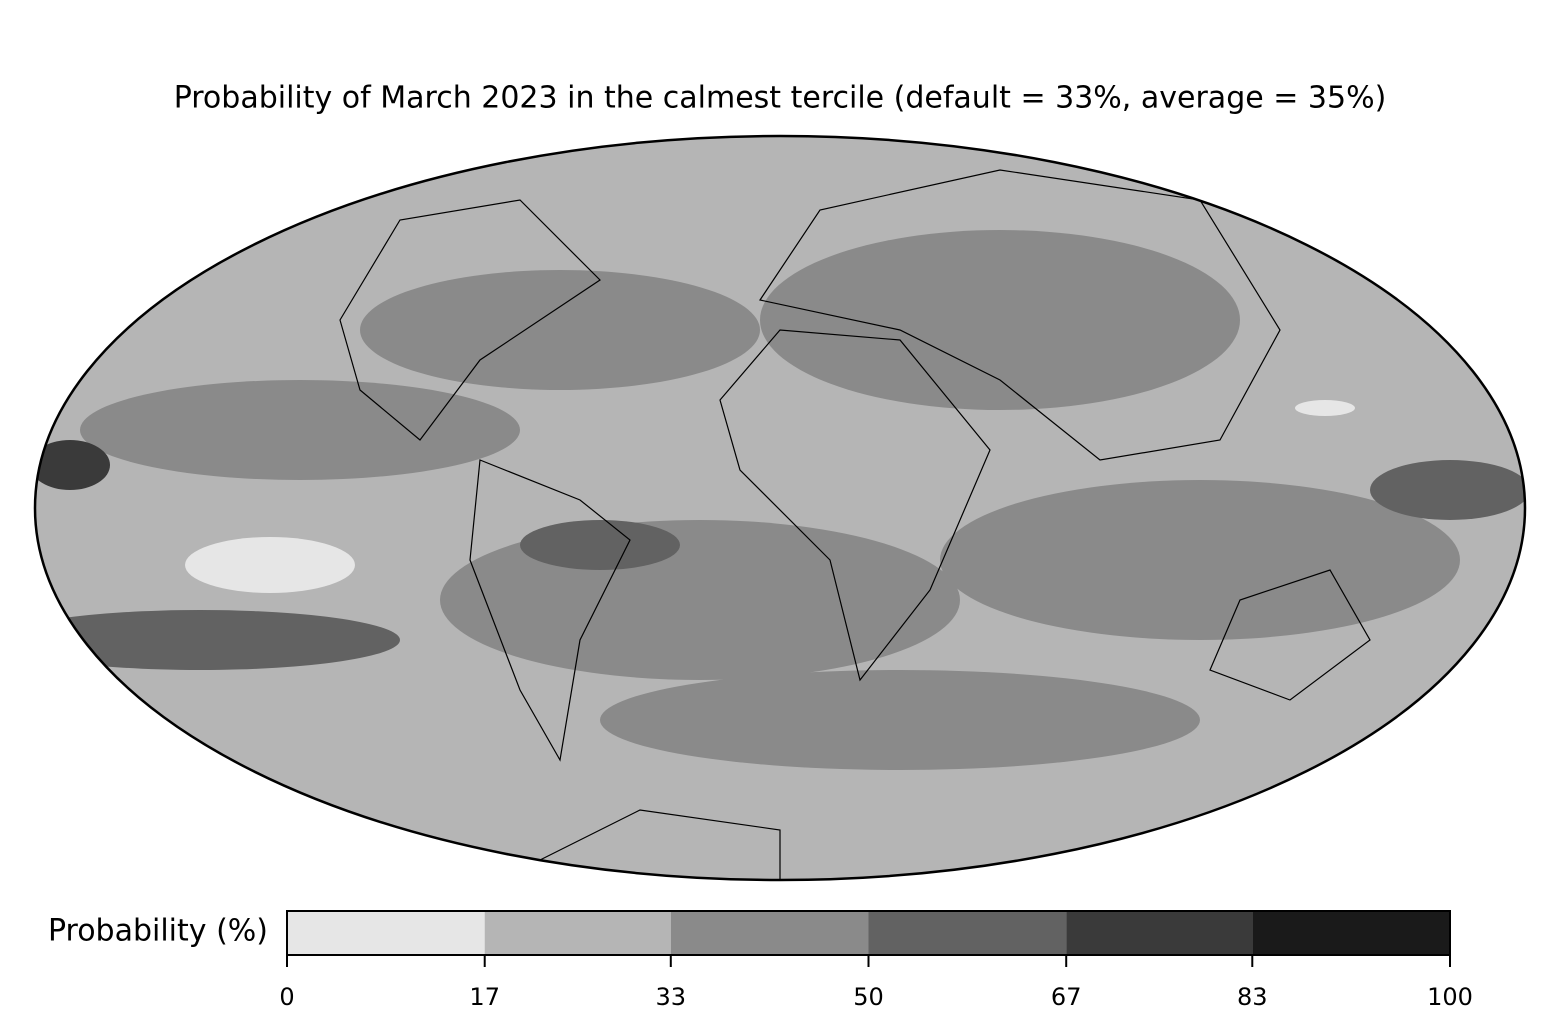 The height and width of the screenshot is (1035, 1560). Describe the element at coordinates (158, 931) in the screenshot. I see `colorbar-label: Probability (%)` at that location.